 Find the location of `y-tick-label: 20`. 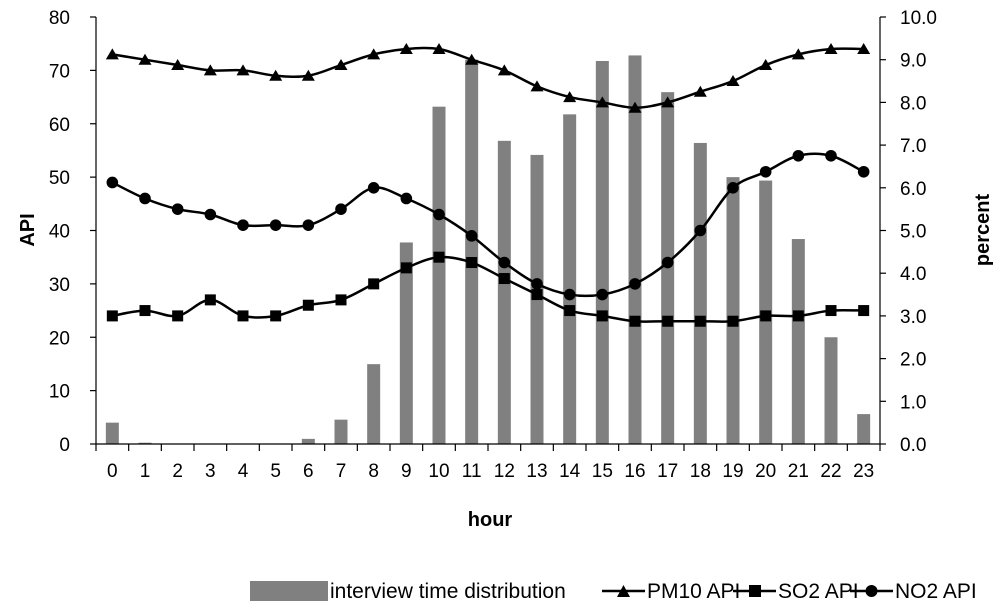

y-tick-label: 20 is located at coordinates (59, 338).